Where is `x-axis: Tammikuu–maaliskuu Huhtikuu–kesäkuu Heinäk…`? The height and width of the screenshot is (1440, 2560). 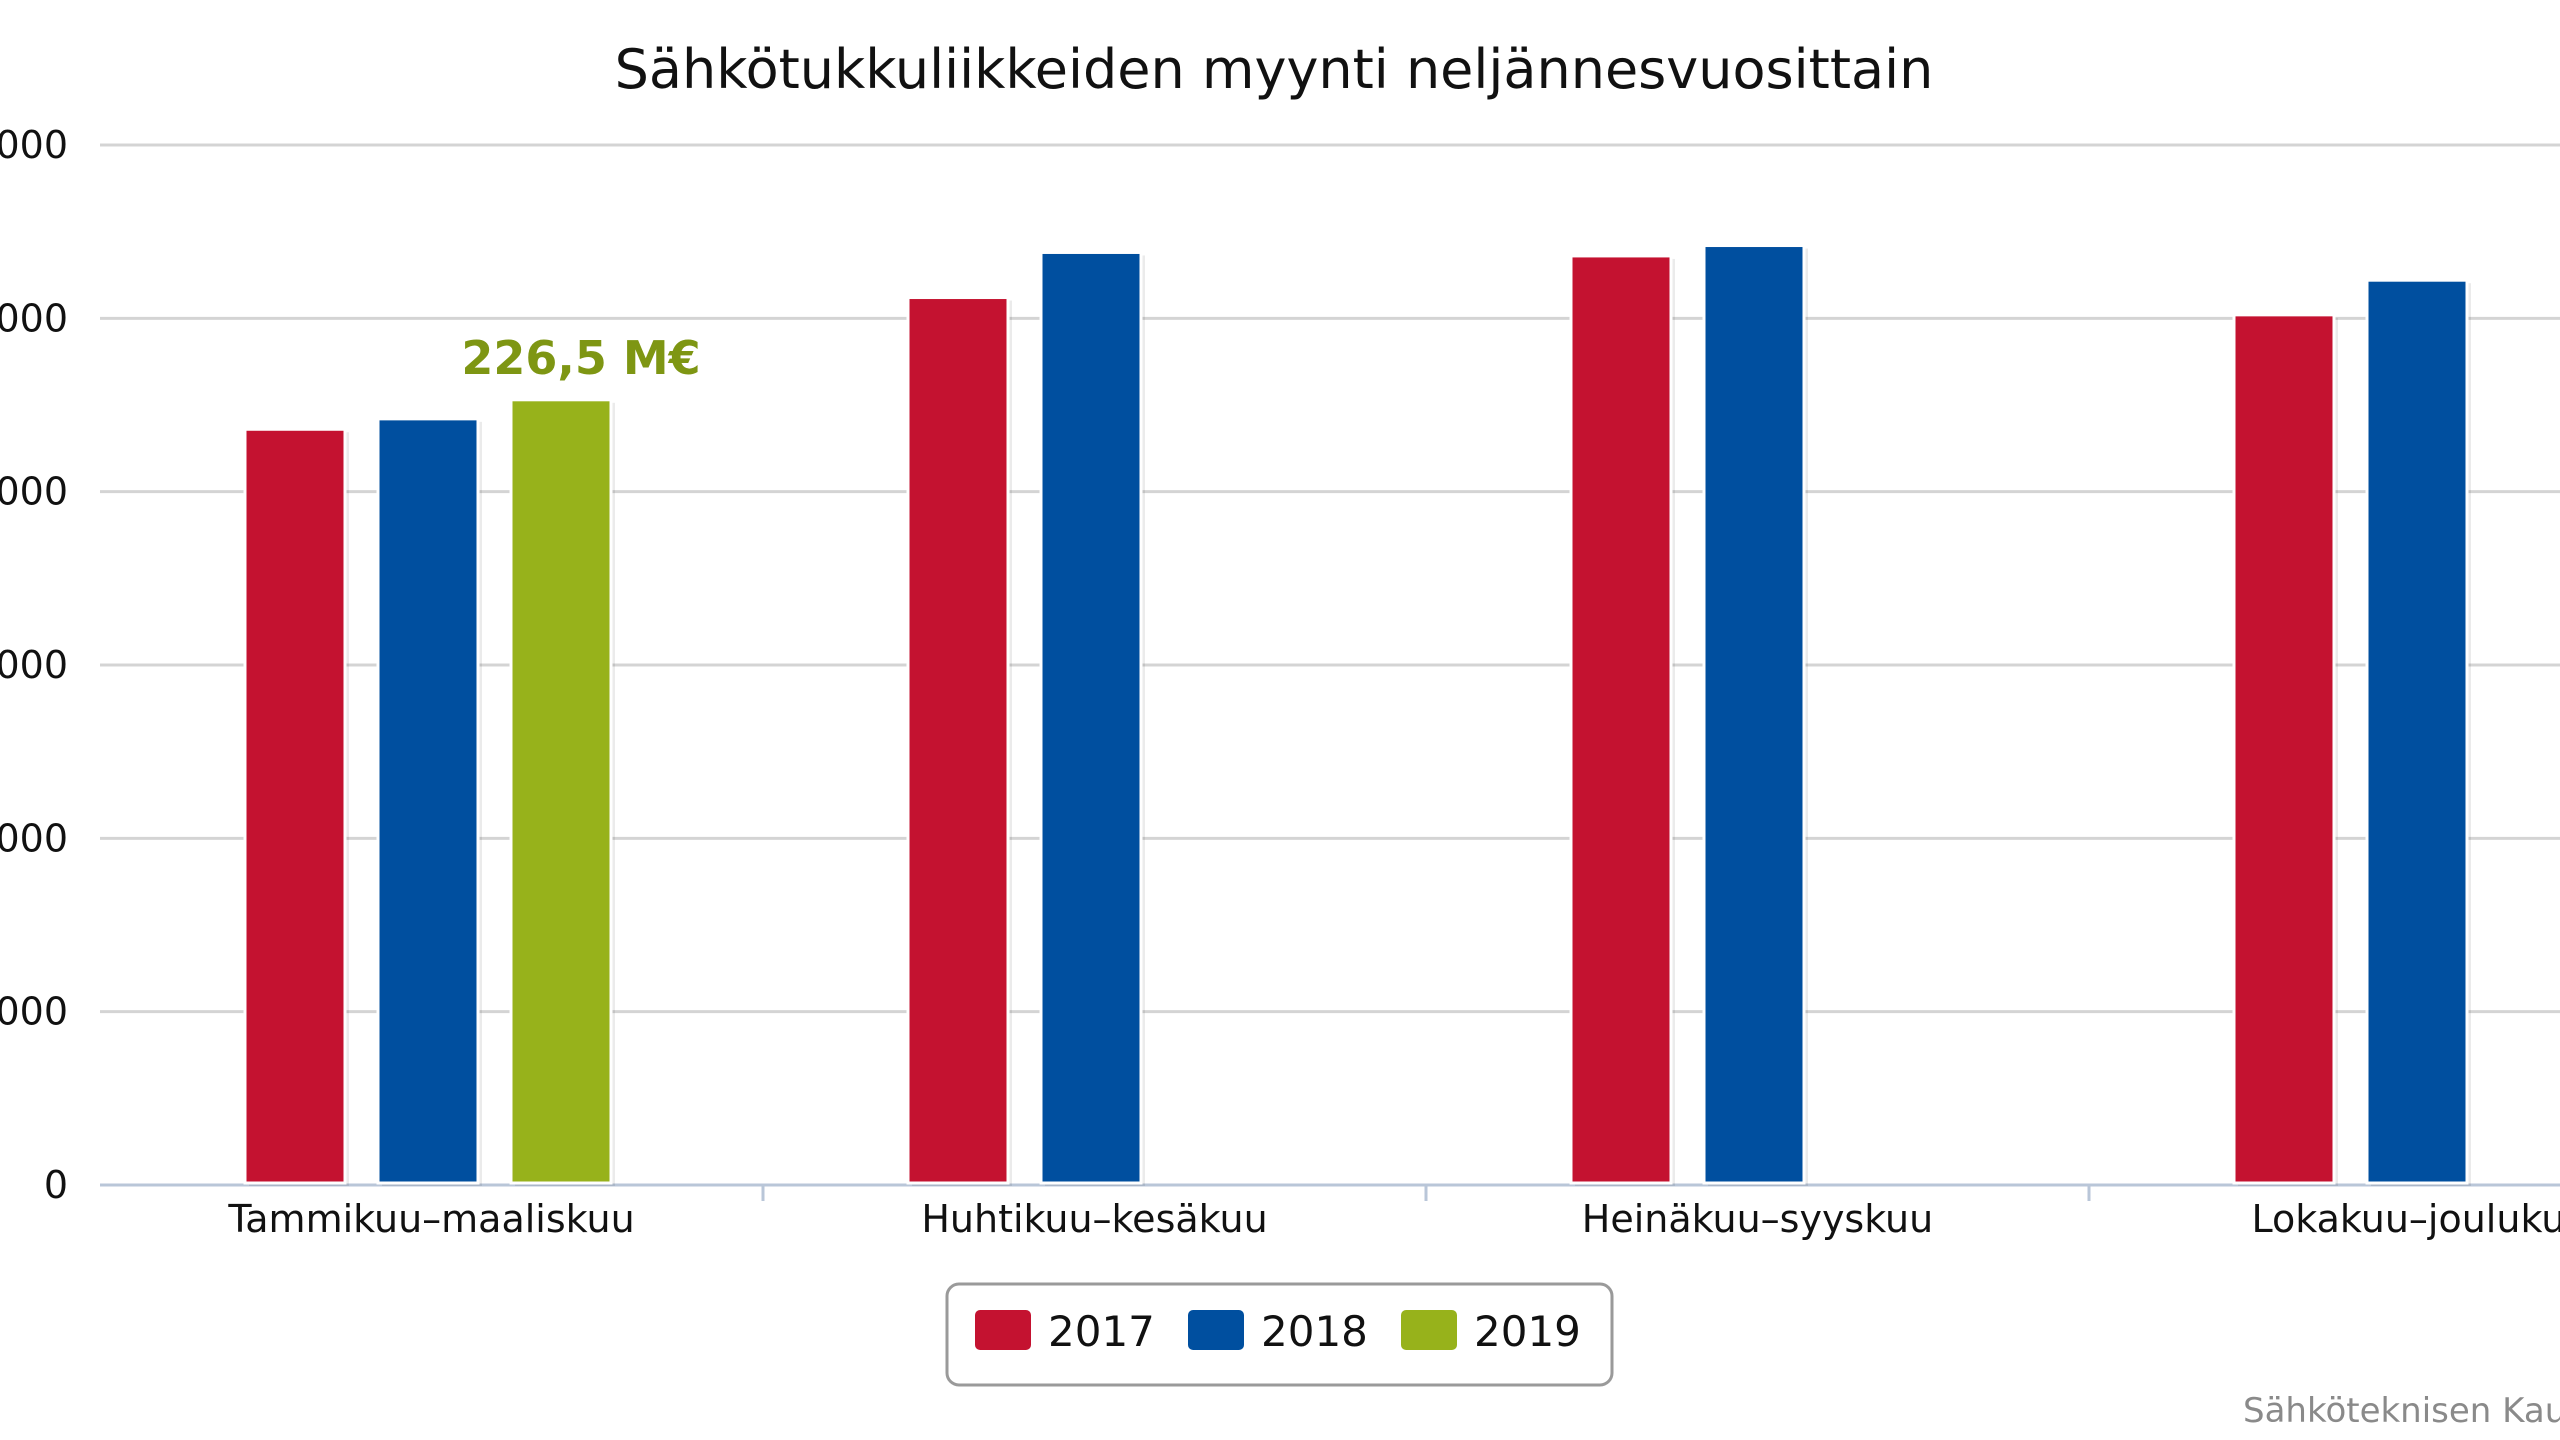 x-axis: Tammikuu–maaliskuu Huhtikuu–kesäkuu Heinäk… is located at coordinates (1393, 1213).